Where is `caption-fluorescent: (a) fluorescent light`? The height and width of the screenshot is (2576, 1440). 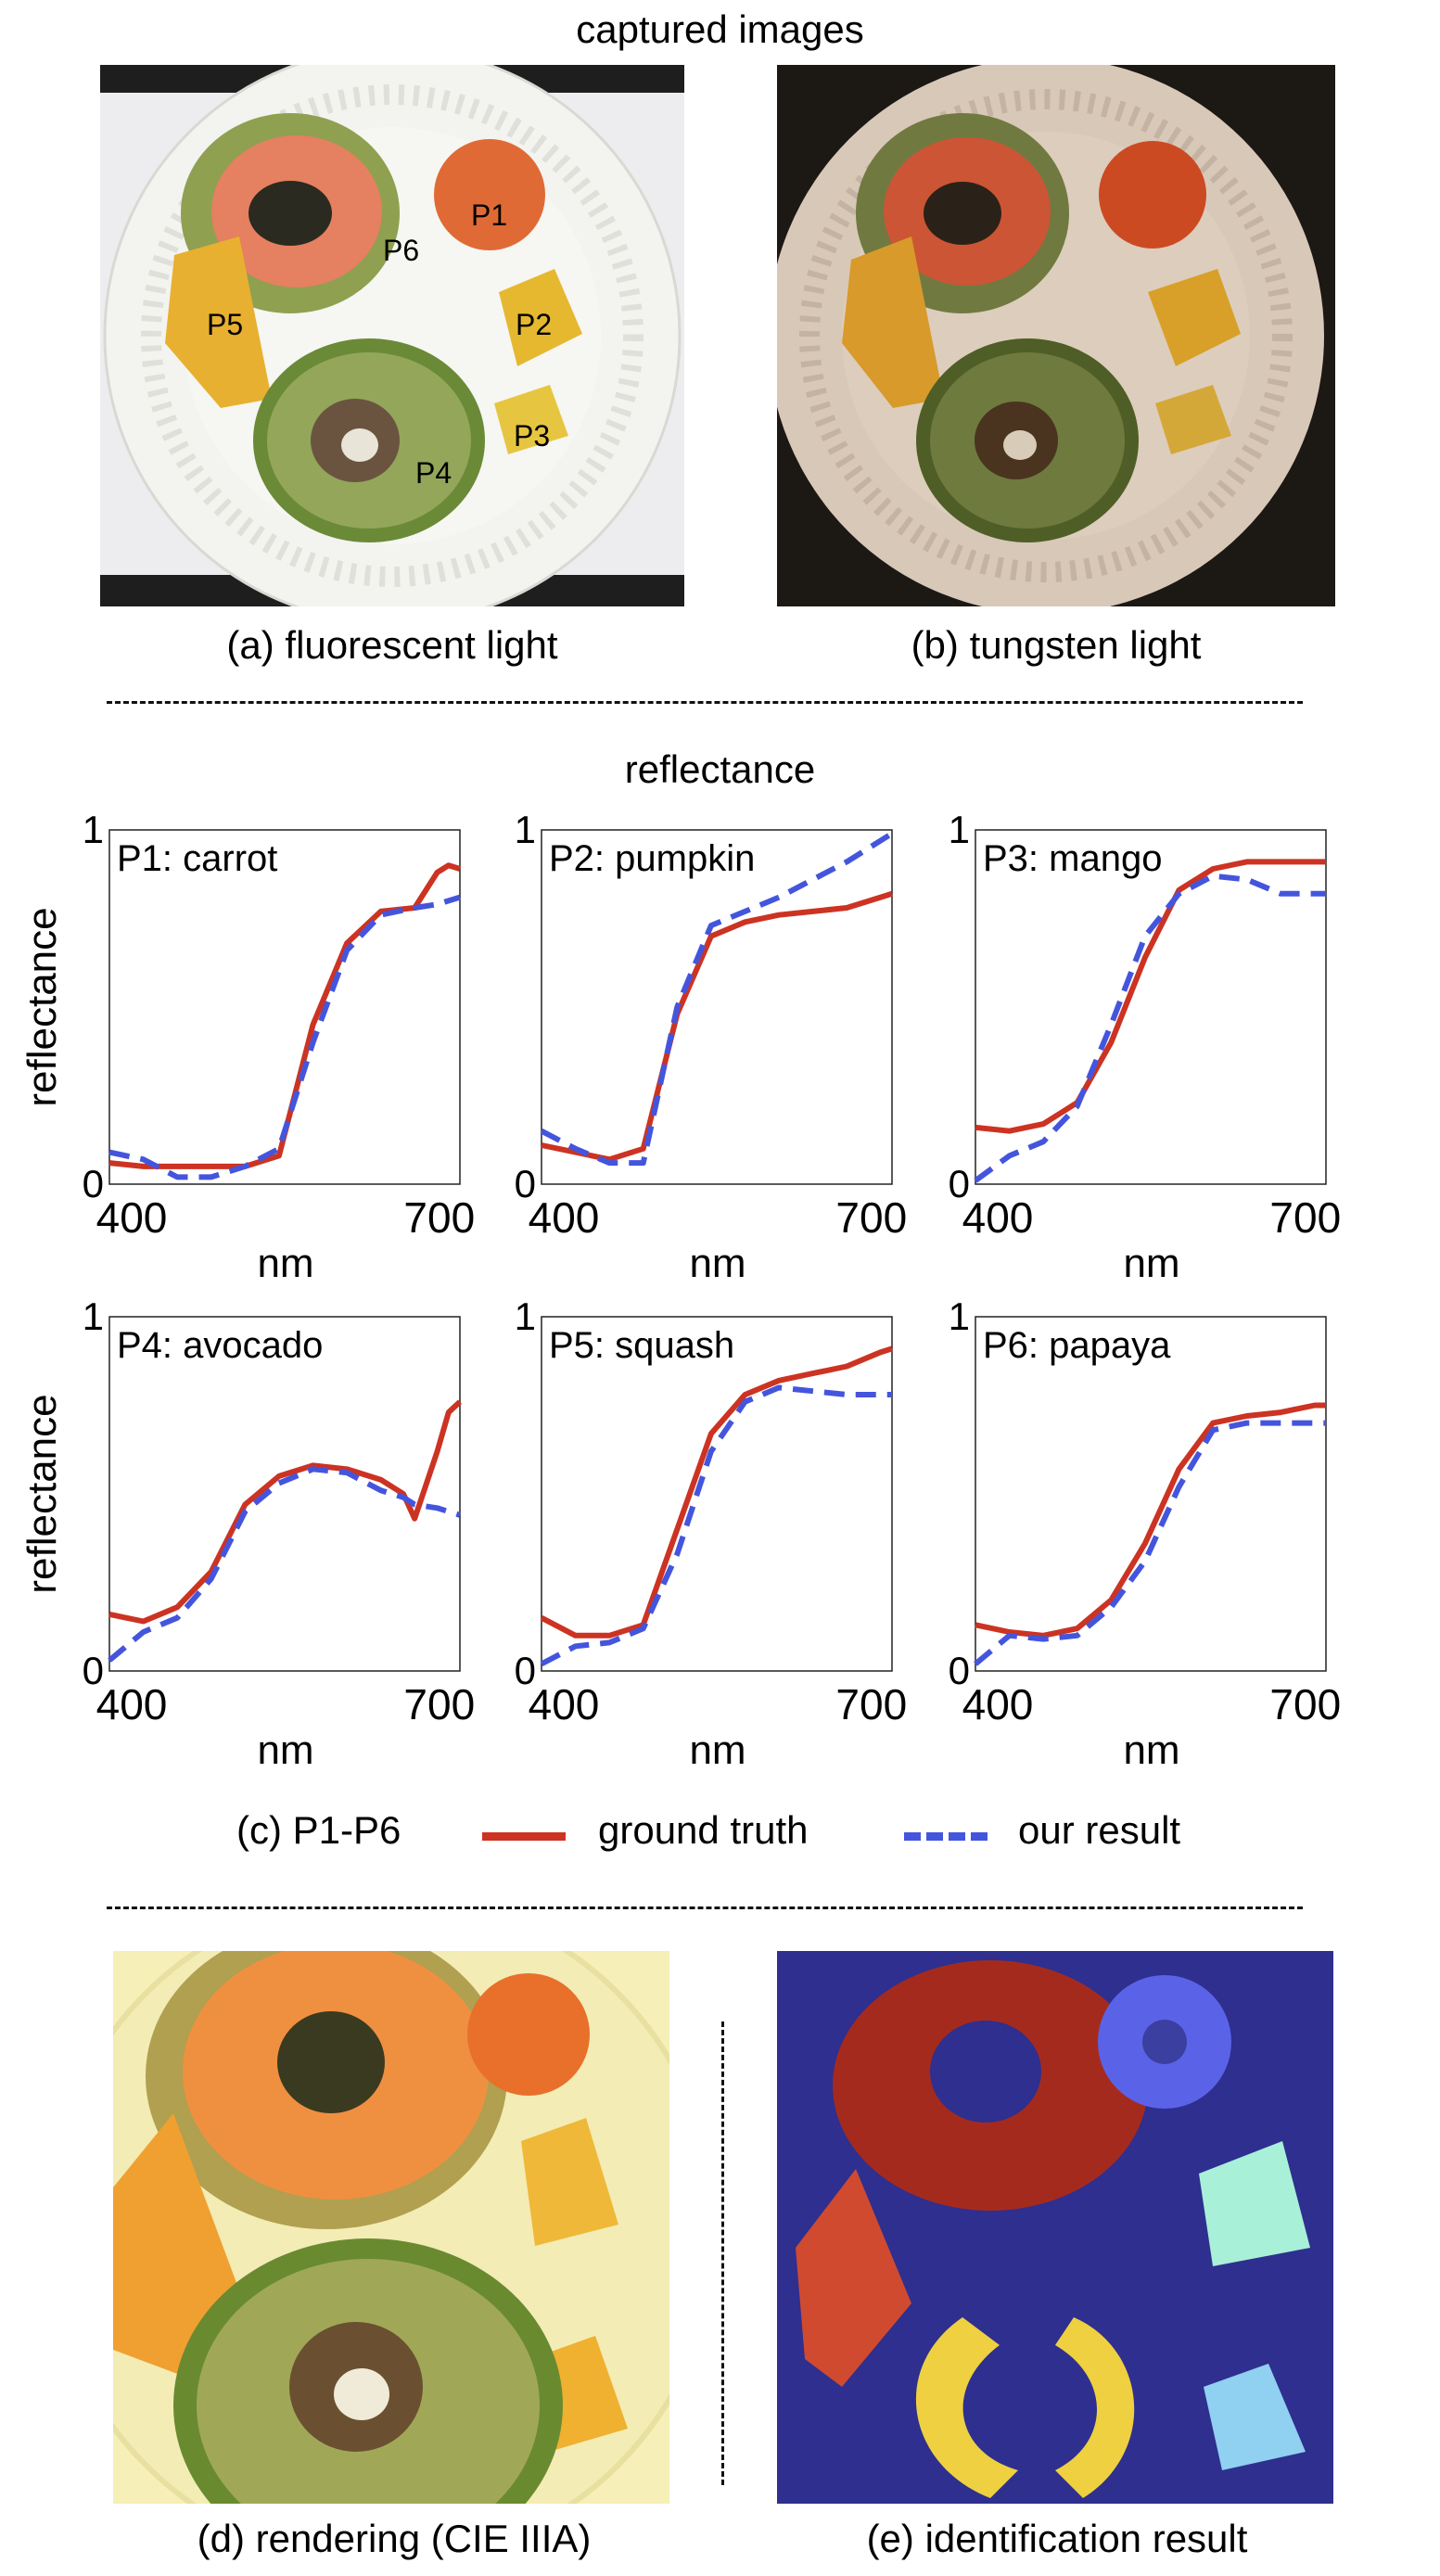
caption-fluorescent: (a) fluorescent light is located at coordinates (392, 645).